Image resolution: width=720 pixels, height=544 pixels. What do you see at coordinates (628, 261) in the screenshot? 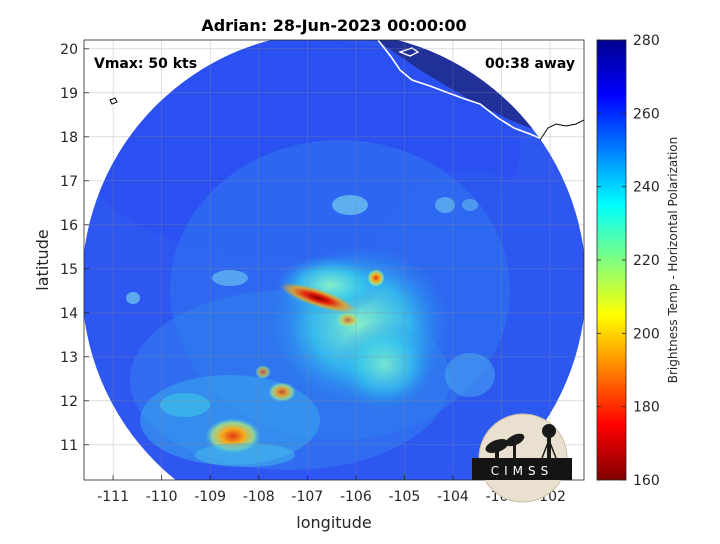
I see `colorbar-ticks: 160 180 200 220 240 260 280` at bounding box center [628, 261].